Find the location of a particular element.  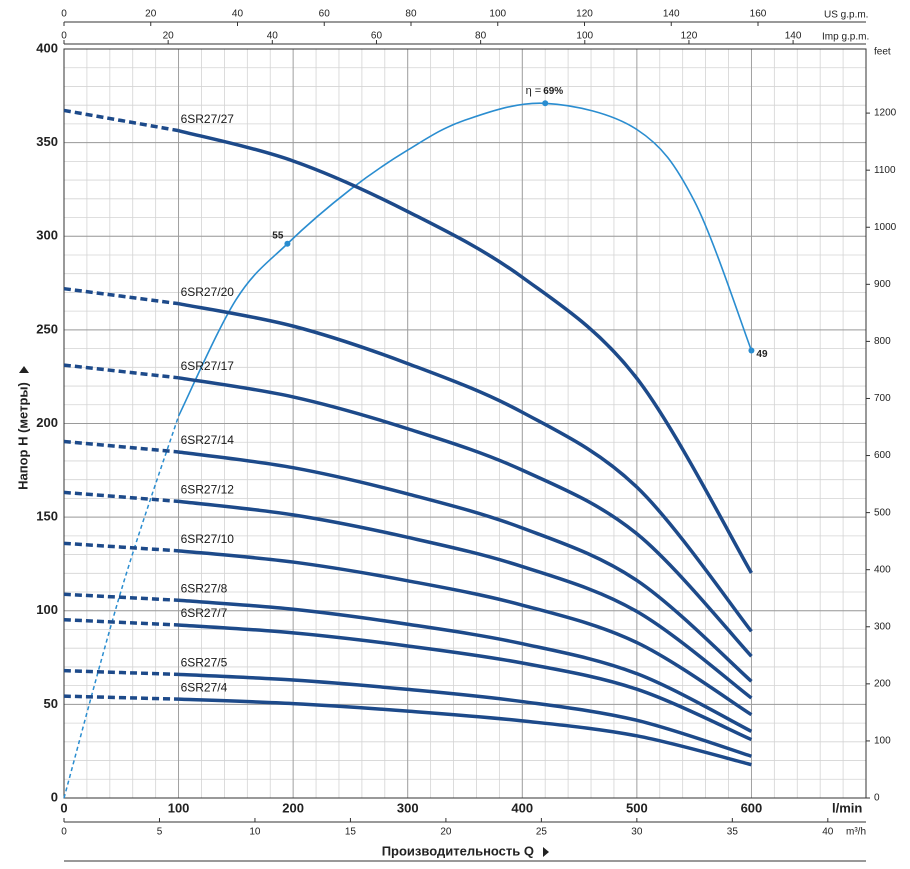

y-tick-label: 50 is located at coordinates (51, 703).